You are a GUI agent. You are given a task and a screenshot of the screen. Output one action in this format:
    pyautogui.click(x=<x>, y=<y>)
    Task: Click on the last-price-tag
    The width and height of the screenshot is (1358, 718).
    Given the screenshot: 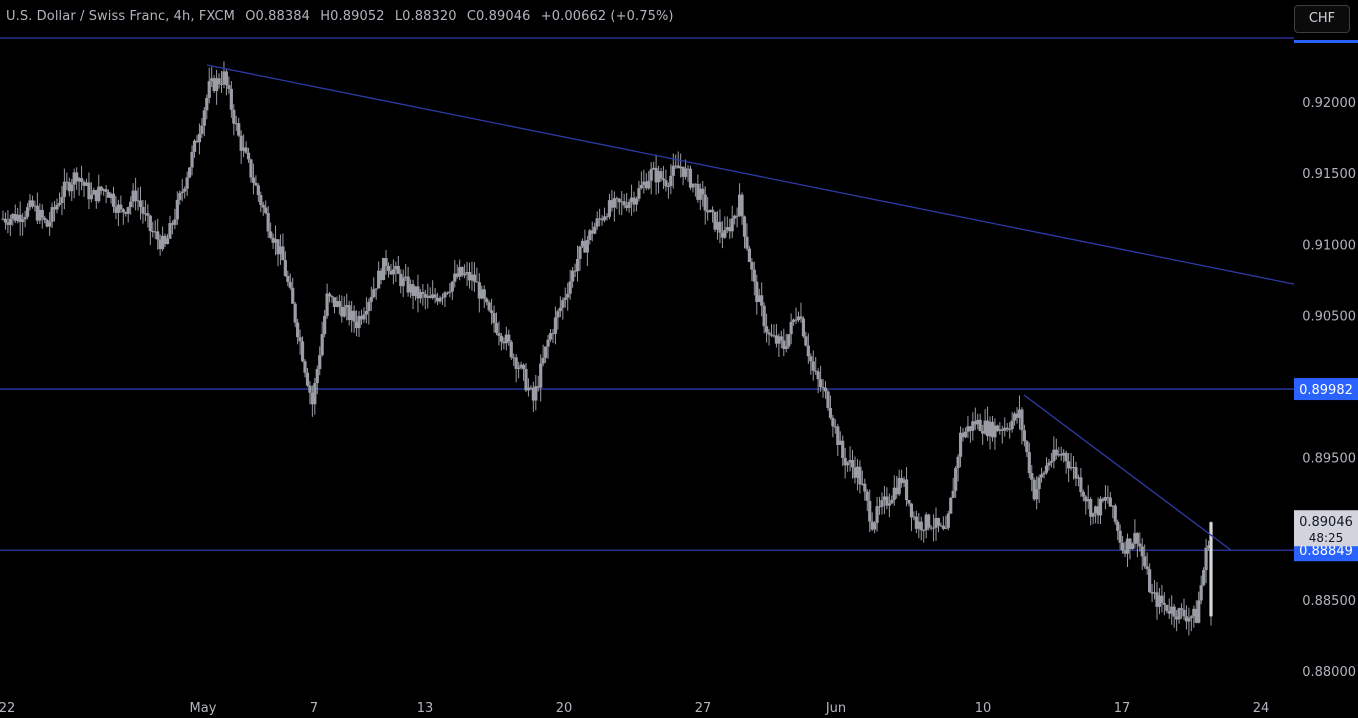 What is the action you would take?
    pyautogui.click(x=1326, y=528)
    